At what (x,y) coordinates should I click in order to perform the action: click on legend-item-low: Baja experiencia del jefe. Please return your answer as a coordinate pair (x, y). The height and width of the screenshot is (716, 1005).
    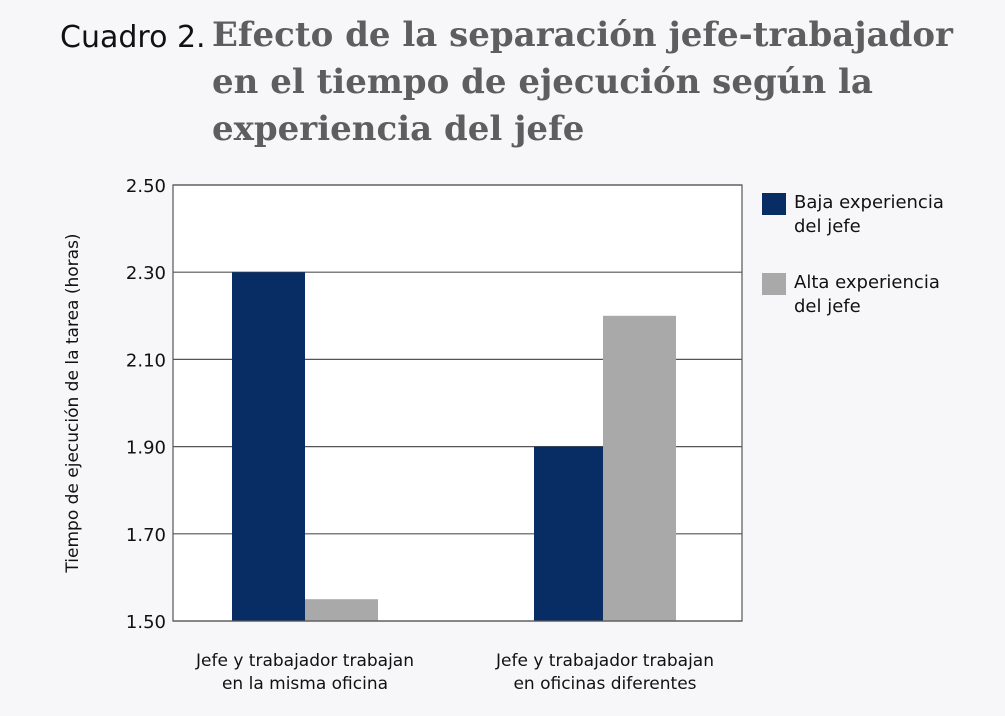
    Looking at the image, I should click on (865, 215).